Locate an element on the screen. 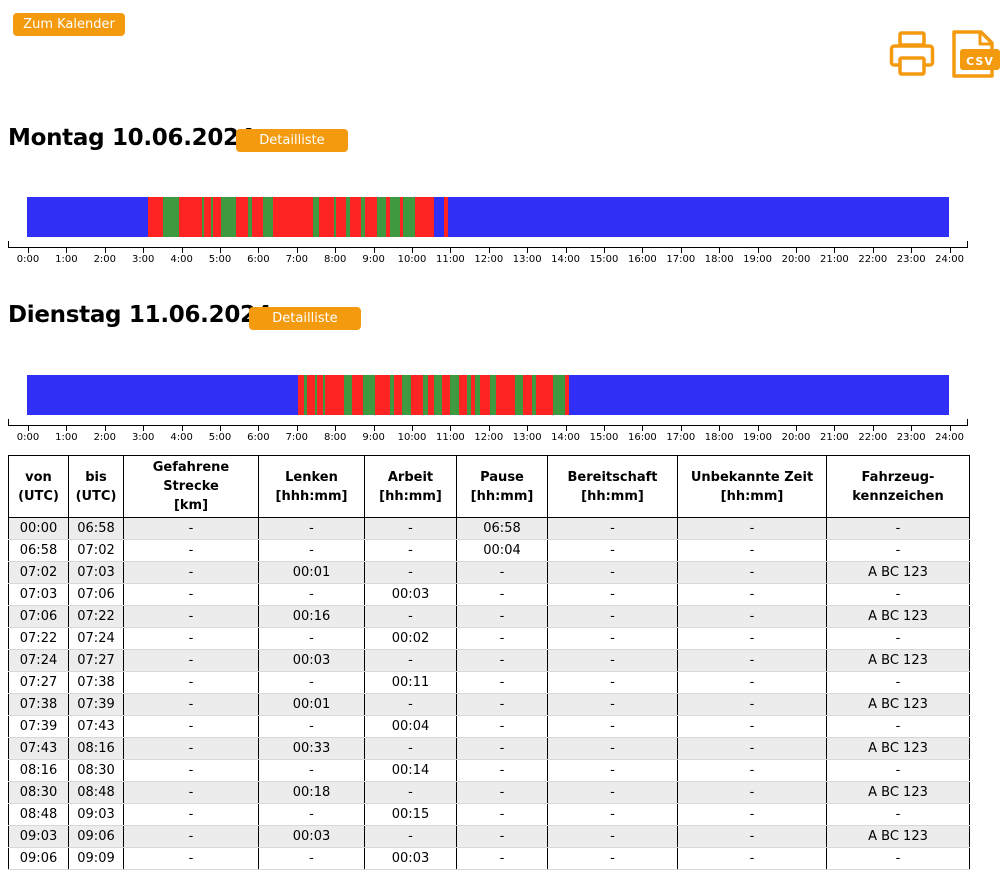  axis-tick-label: 17:00 is located at coordinates (681, 437).